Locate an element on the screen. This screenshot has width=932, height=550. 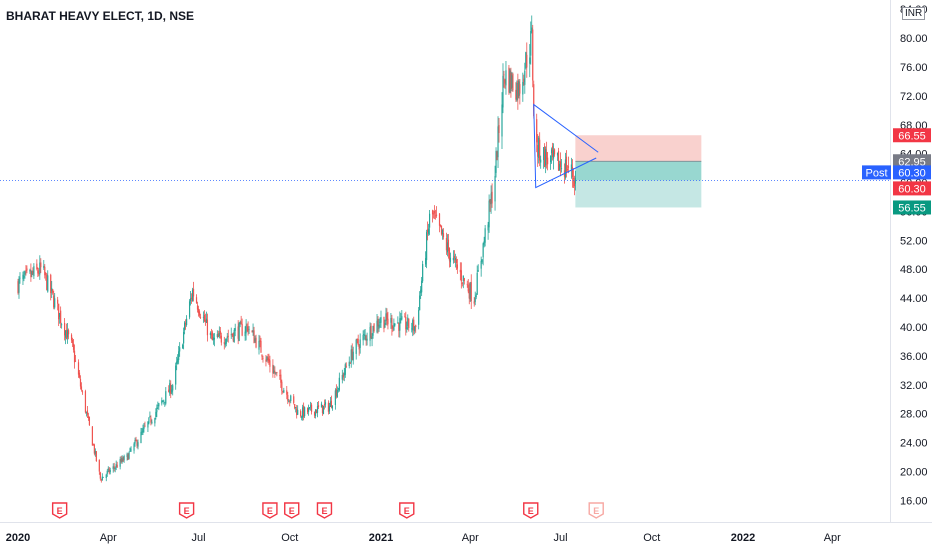
price-tick-label: 24.00 is located at coordinates (914, 444).